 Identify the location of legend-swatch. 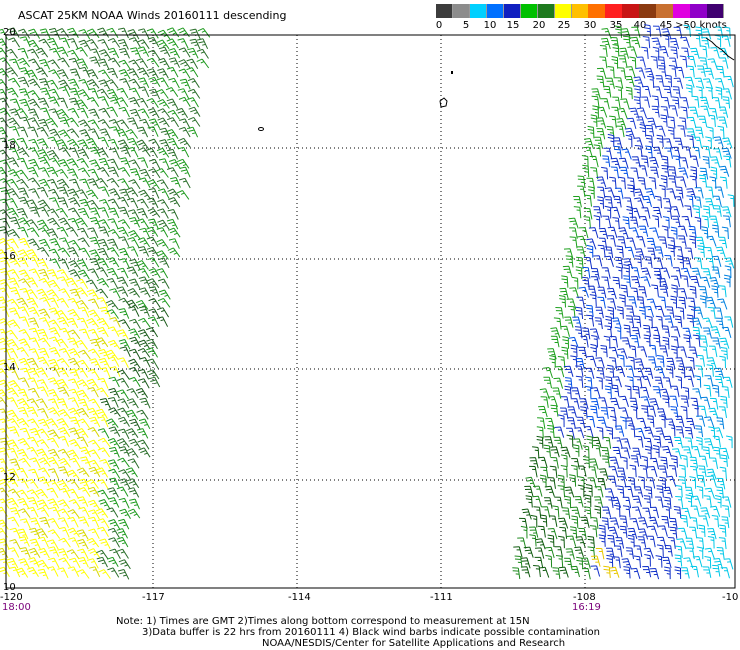
(597, 11).